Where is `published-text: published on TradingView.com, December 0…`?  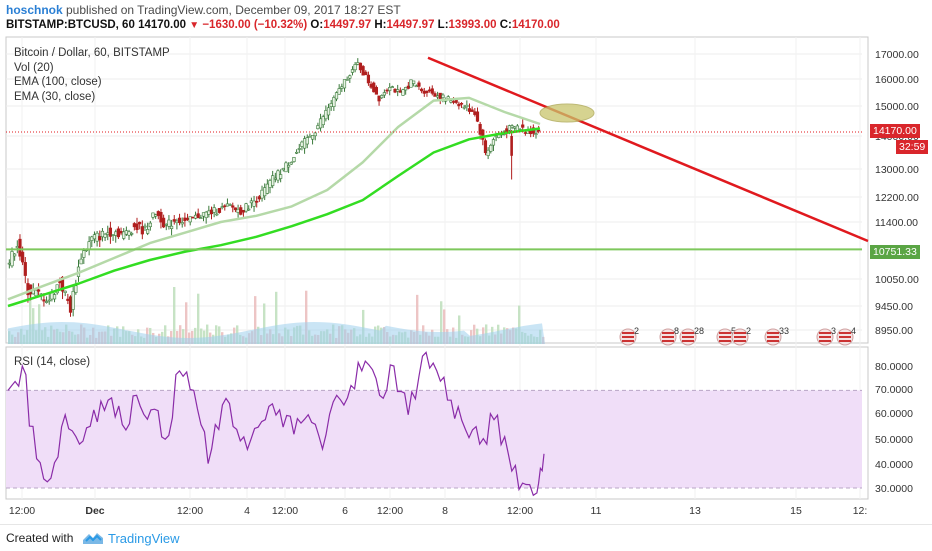 published-text: published on TradingView.com, December 0… is located at coordinates (231, 10).